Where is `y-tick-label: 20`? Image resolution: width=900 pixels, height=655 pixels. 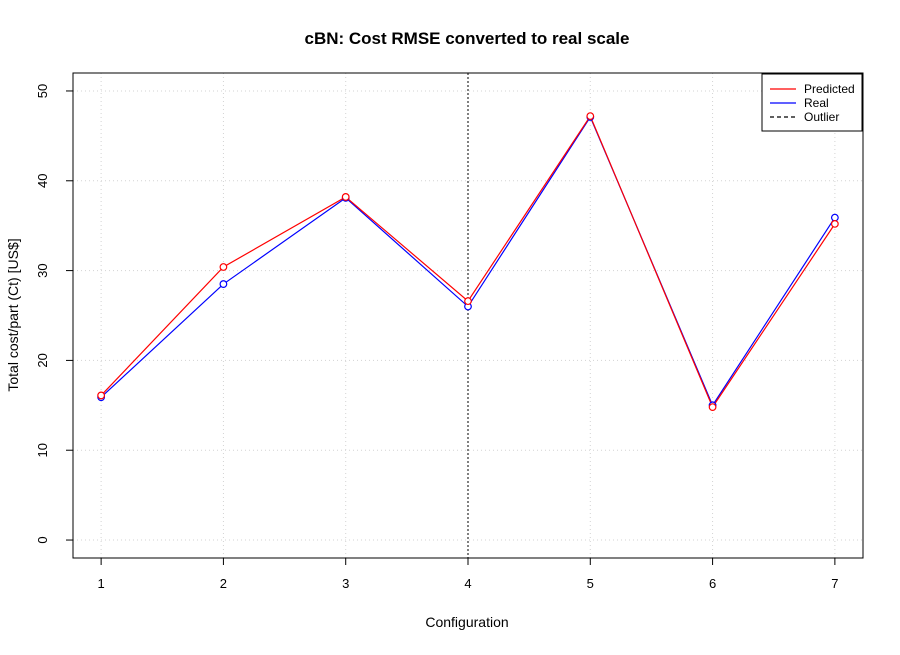 y-tick-label: 20 is located at coordinates (42, 360).